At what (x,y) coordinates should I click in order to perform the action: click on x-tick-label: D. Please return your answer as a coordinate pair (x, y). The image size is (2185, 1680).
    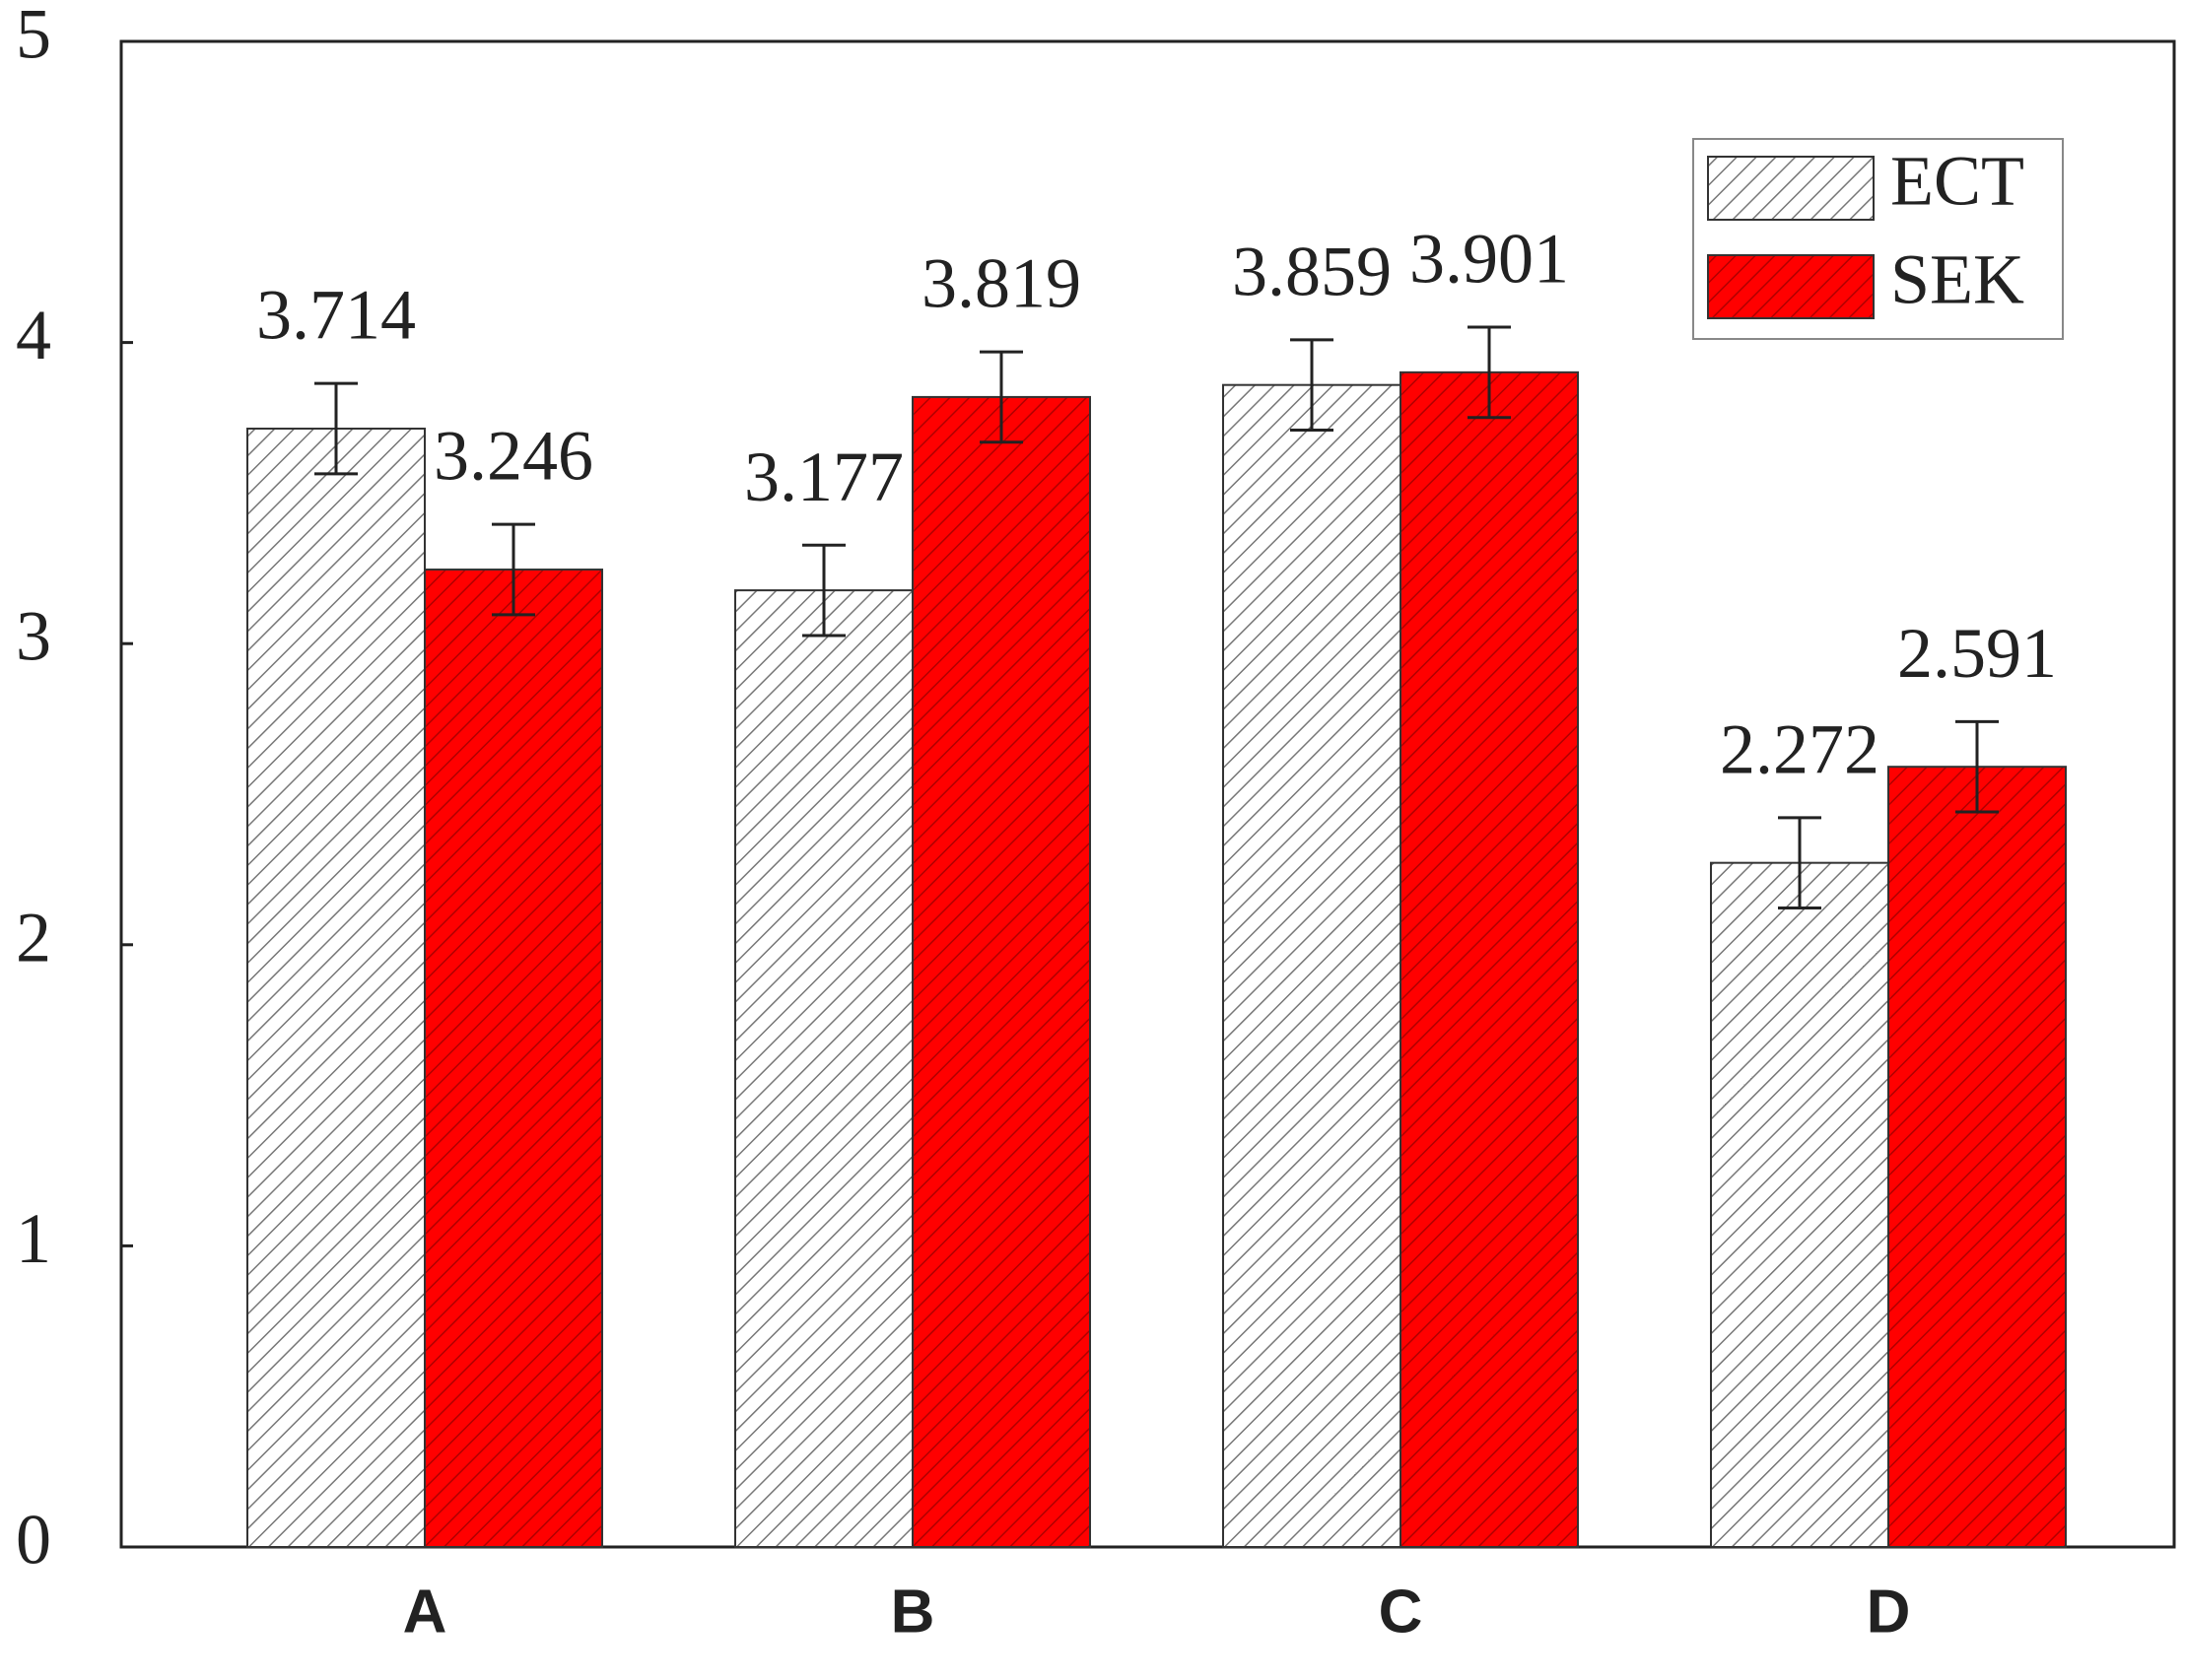
    Looking at the image, I should click on (1889, 1612).